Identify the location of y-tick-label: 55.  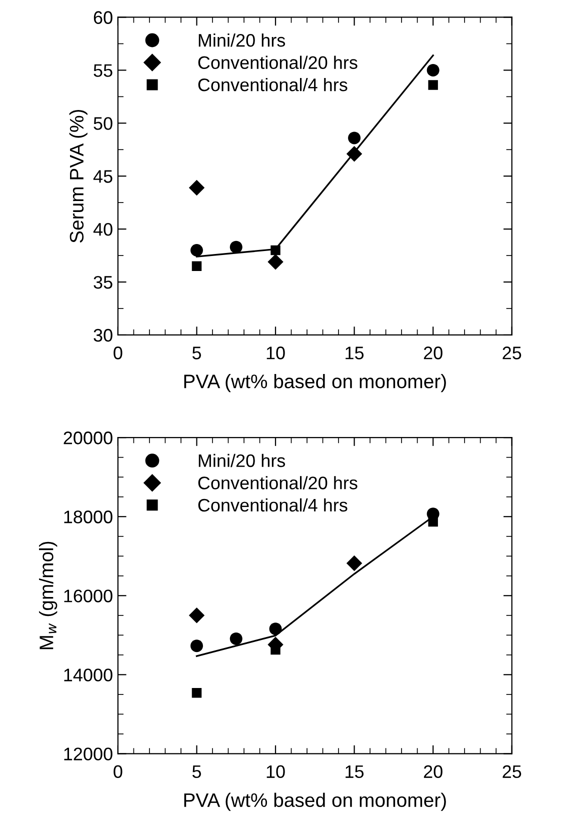
(103, 70).